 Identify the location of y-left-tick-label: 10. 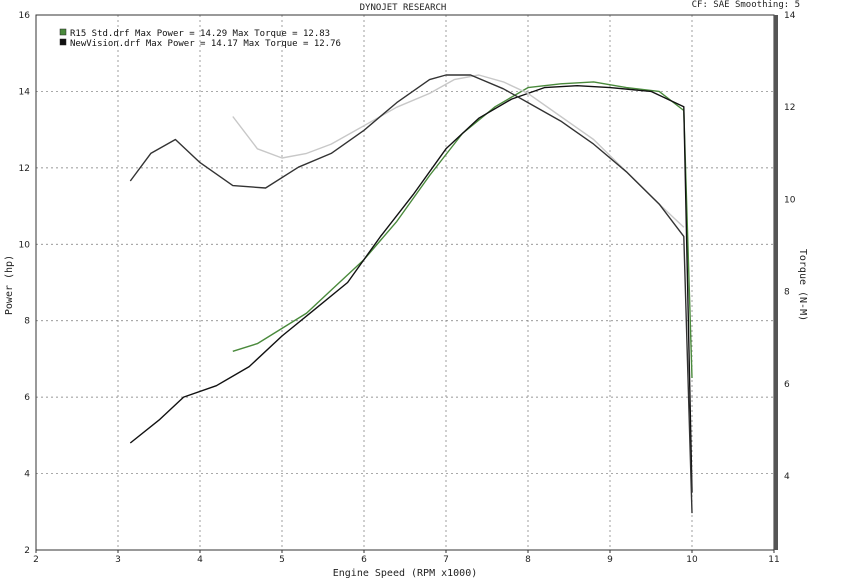
(25, 245).